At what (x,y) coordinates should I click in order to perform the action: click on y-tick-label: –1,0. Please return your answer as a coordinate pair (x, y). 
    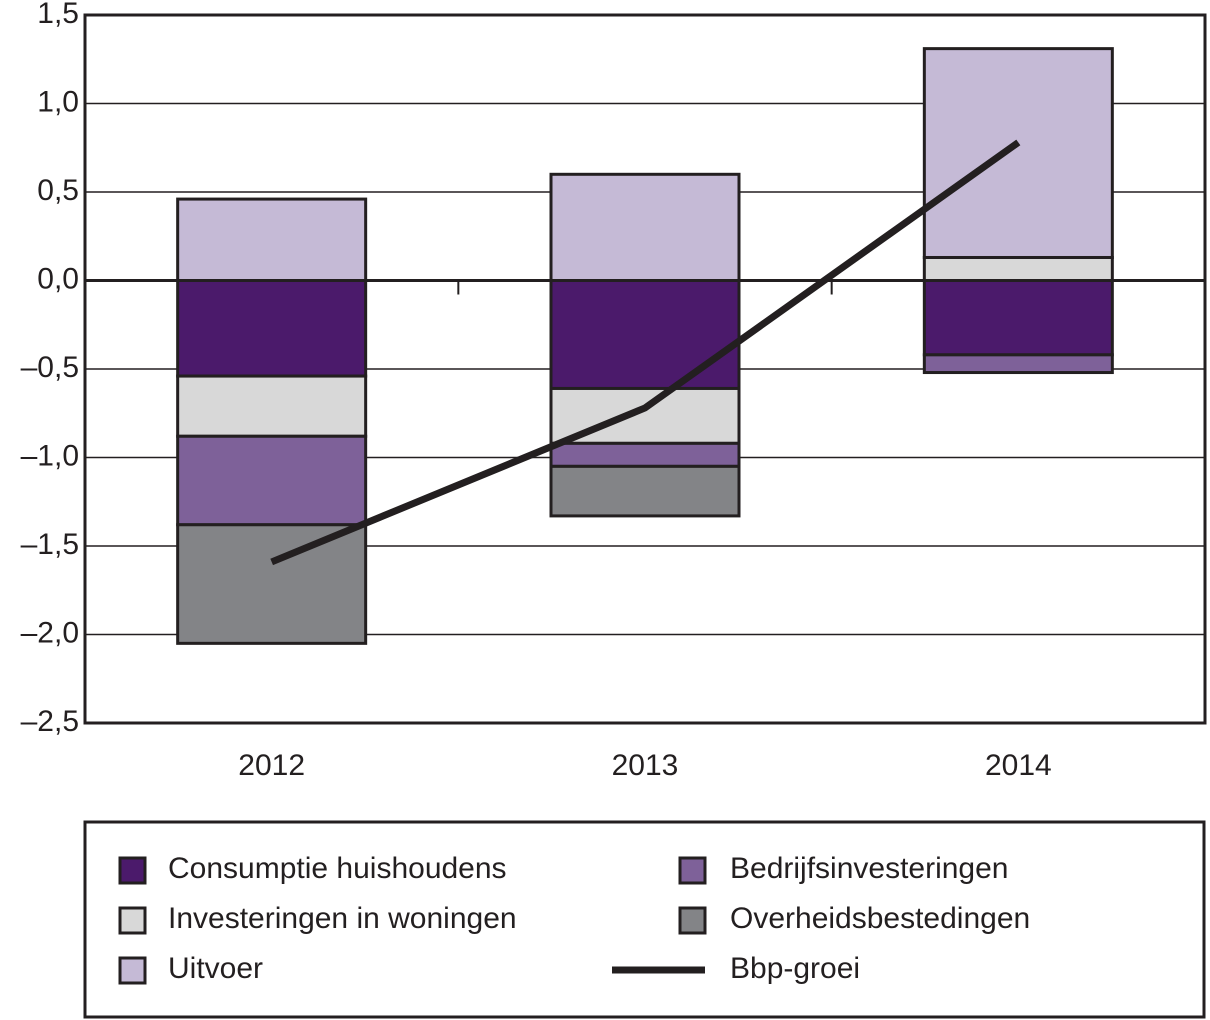
    Looking at the image, I should click on (50, 455).